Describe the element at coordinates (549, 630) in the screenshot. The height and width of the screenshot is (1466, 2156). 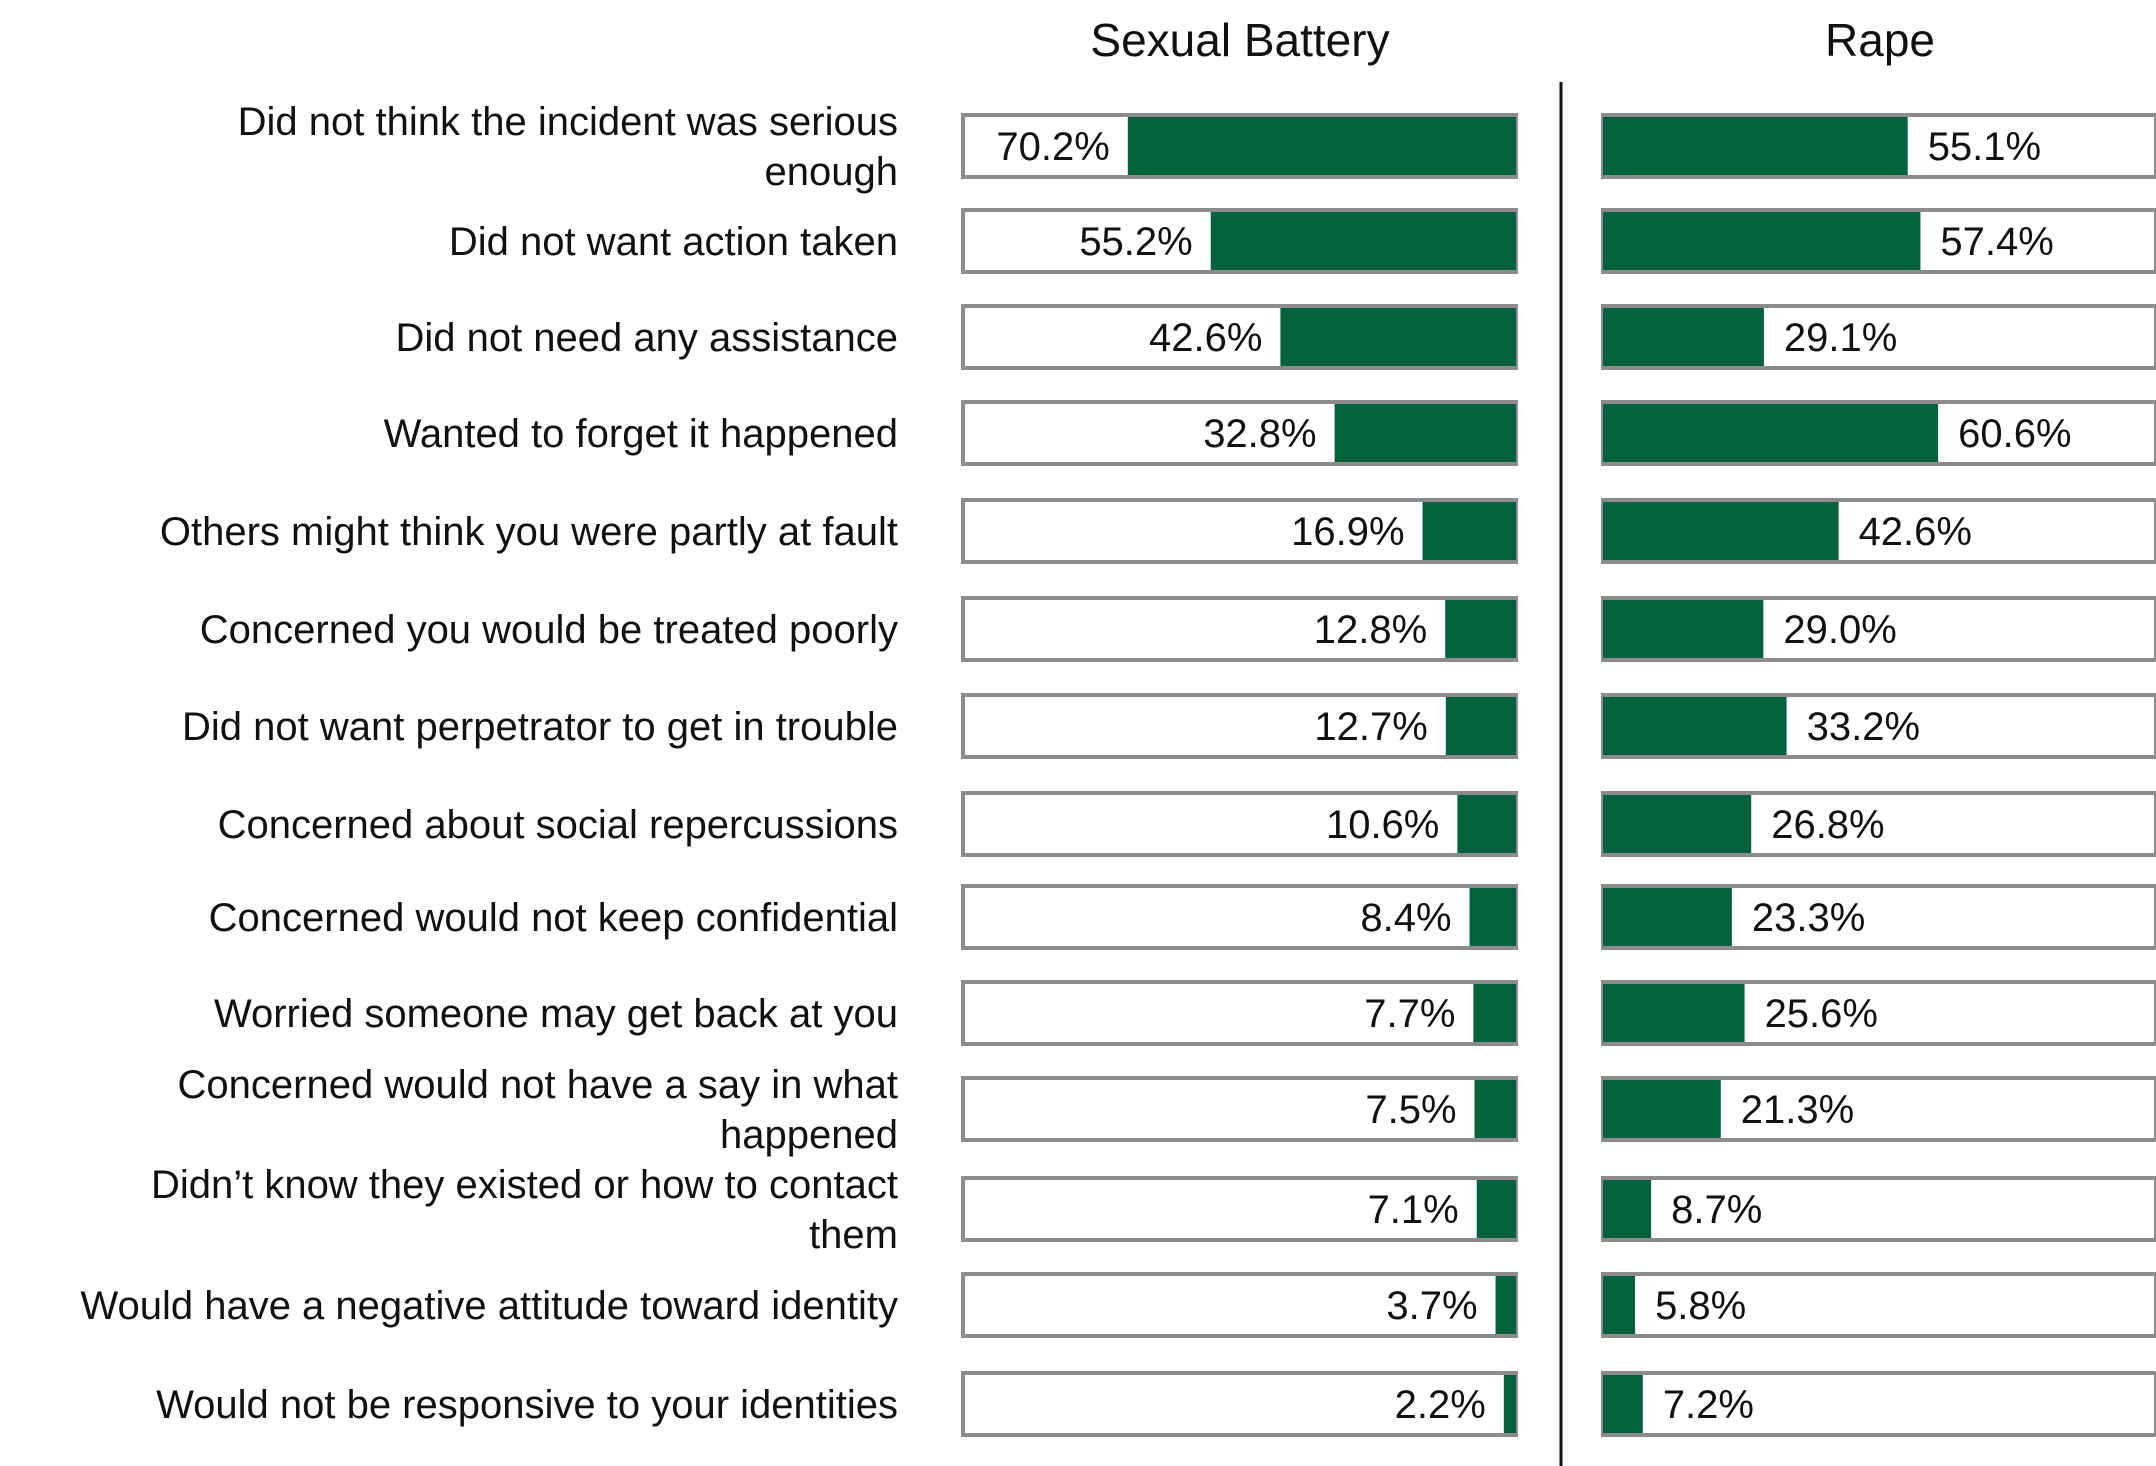
I see `category-label: Concerned you would be treated poorly` at that location.